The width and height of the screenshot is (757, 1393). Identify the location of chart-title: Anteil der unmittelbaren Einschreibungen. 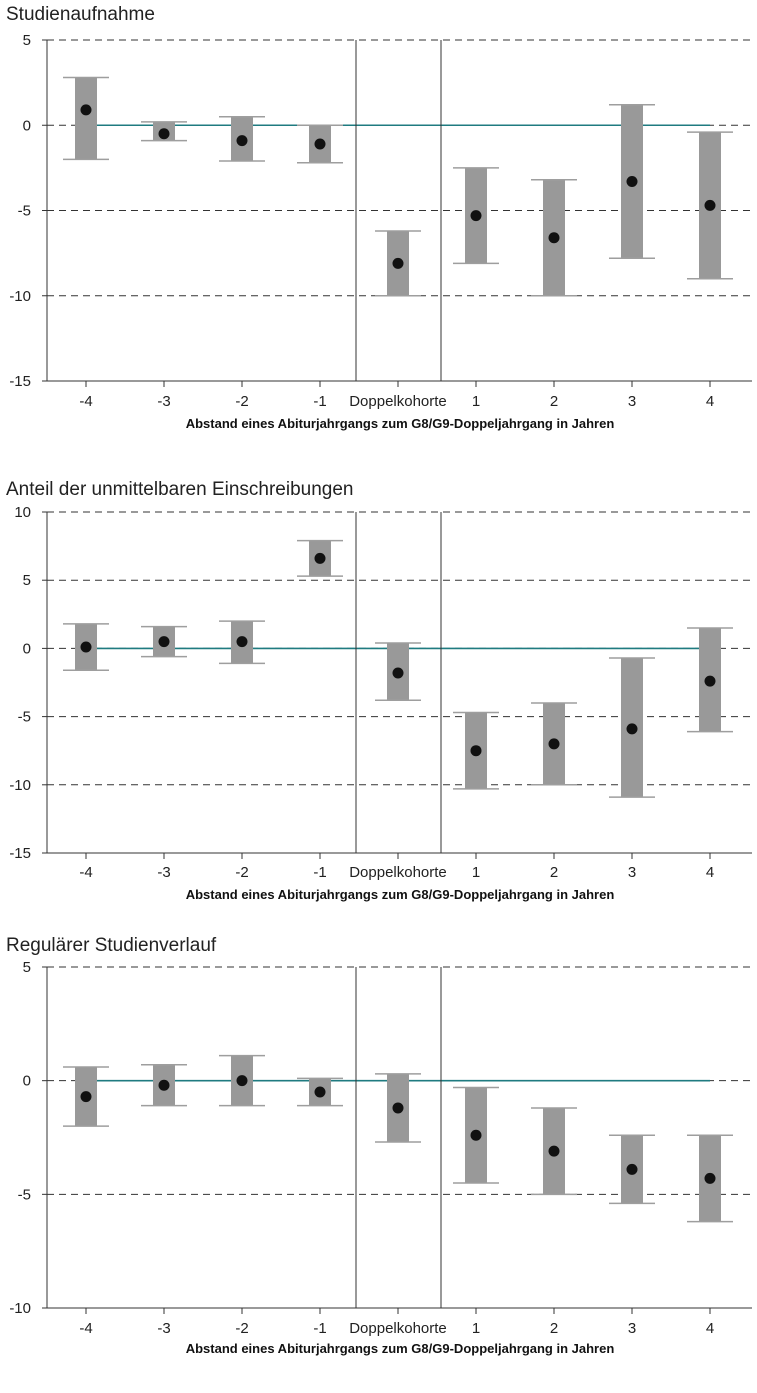
(180, 489).